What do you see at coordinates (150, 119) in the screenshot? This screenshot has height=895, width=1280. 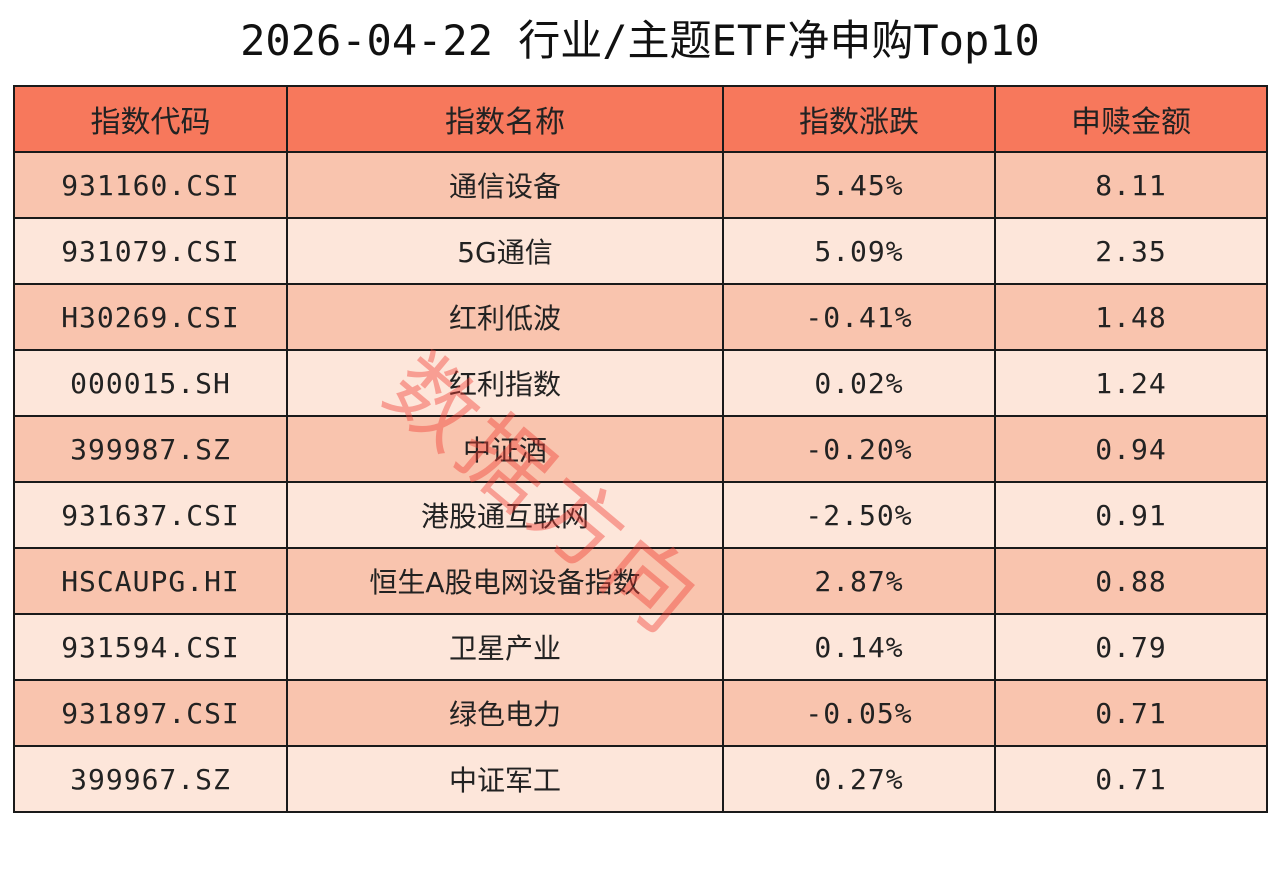 I see `column-header-code: 指数代码` at bounding box center [150, 119].